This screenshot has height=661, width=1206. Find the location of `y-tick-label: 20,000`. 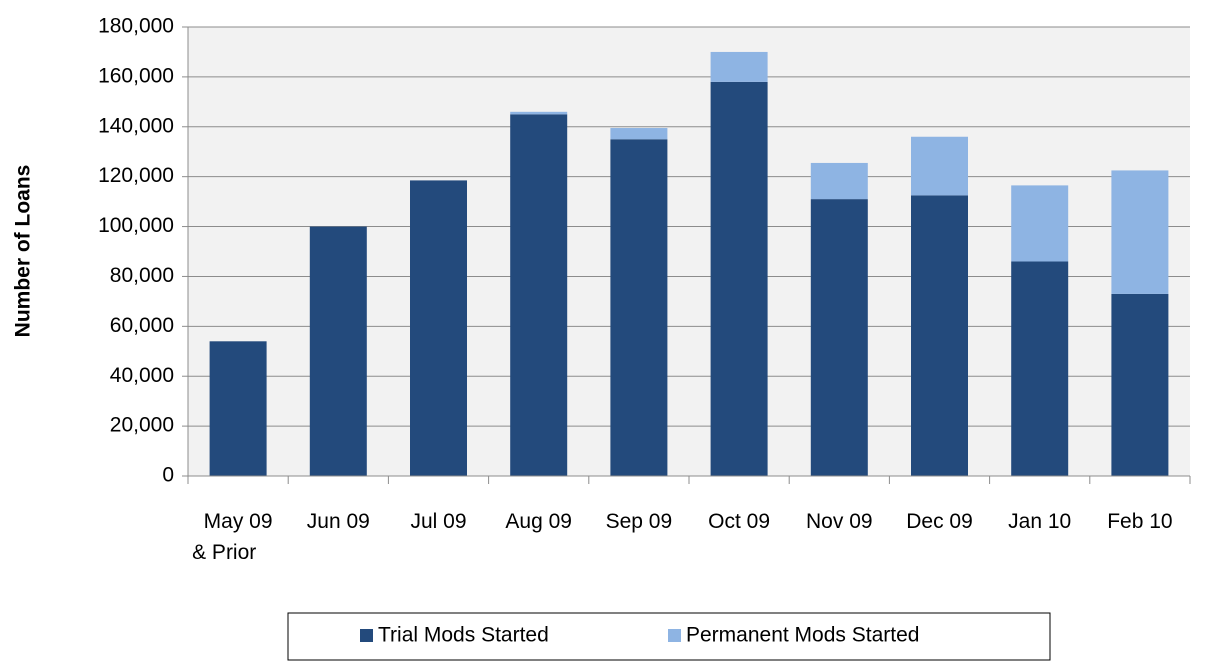

y-tick-label: 20,000 is located at coordinates (142, 425).